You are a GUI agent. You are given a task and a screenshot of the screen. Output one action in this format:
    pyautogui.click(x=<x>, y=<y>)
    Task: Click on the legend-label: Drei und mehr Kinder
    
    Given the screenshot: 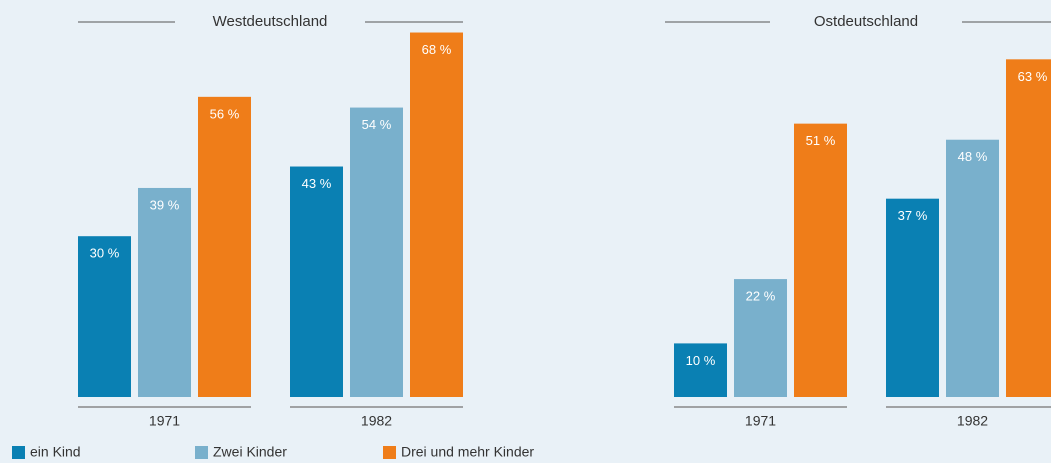 What is the action you would take?
    pyautogui.click(x=467, y=452)
    